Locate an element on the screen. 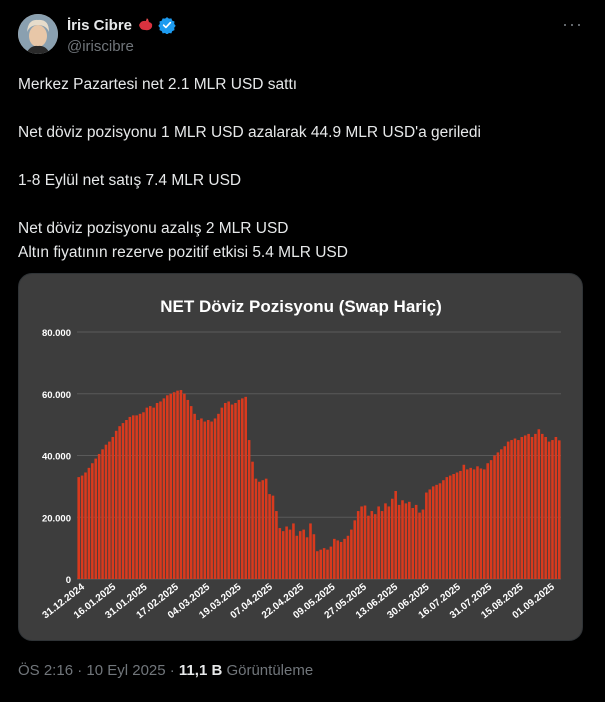 The height and width of the screenshot is (702, 605). timestamp: ÖS 2:16 · 10 Eyl 2025 · is located at coordinates (98, 670).